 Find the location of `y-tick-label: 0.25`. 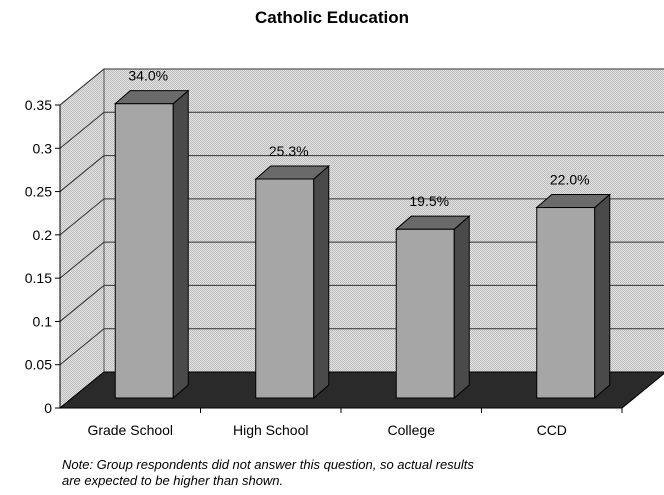

y-tick-label: 0.25 is located at coordinates (38, 192).